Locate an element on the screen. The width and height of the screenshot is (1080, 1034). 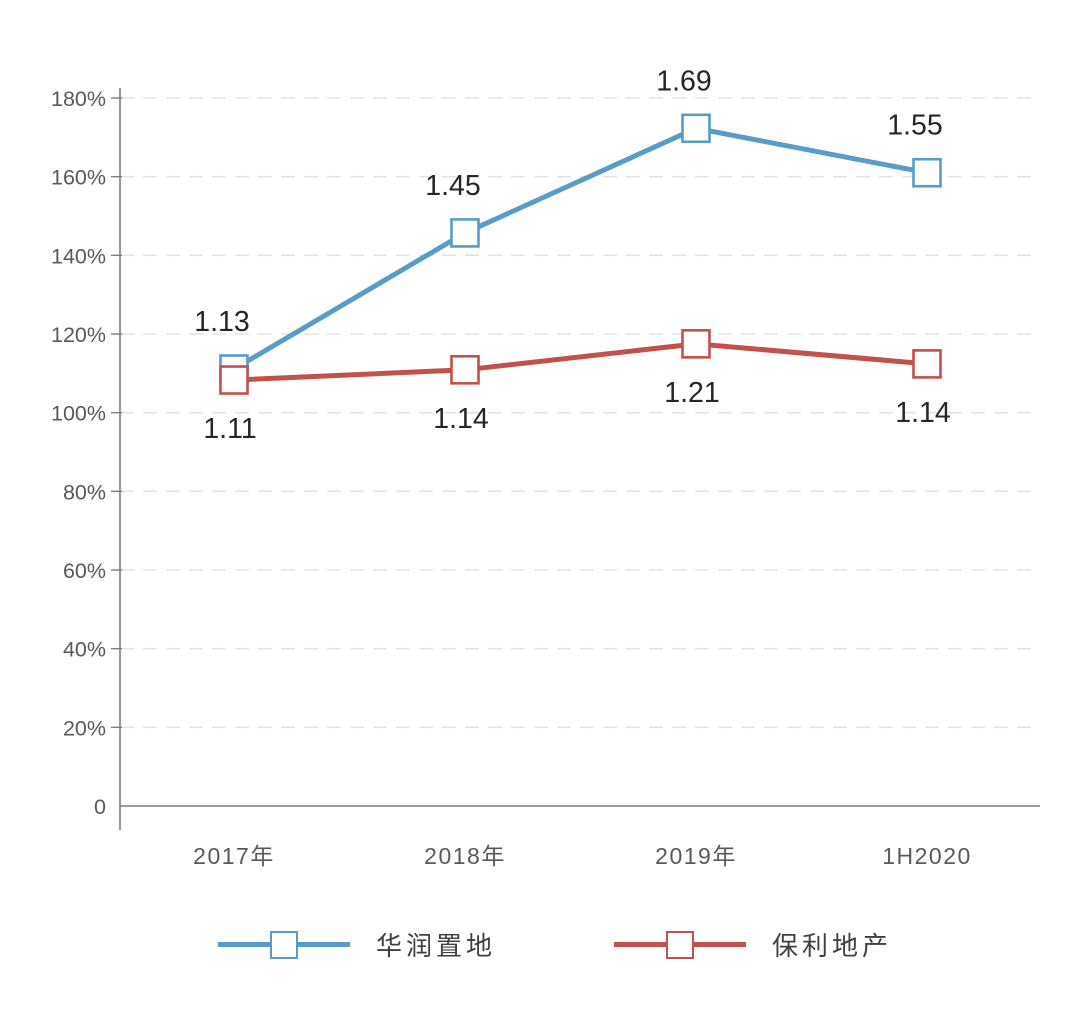
data-label: 1.13 is located at coordinates (221, 322).